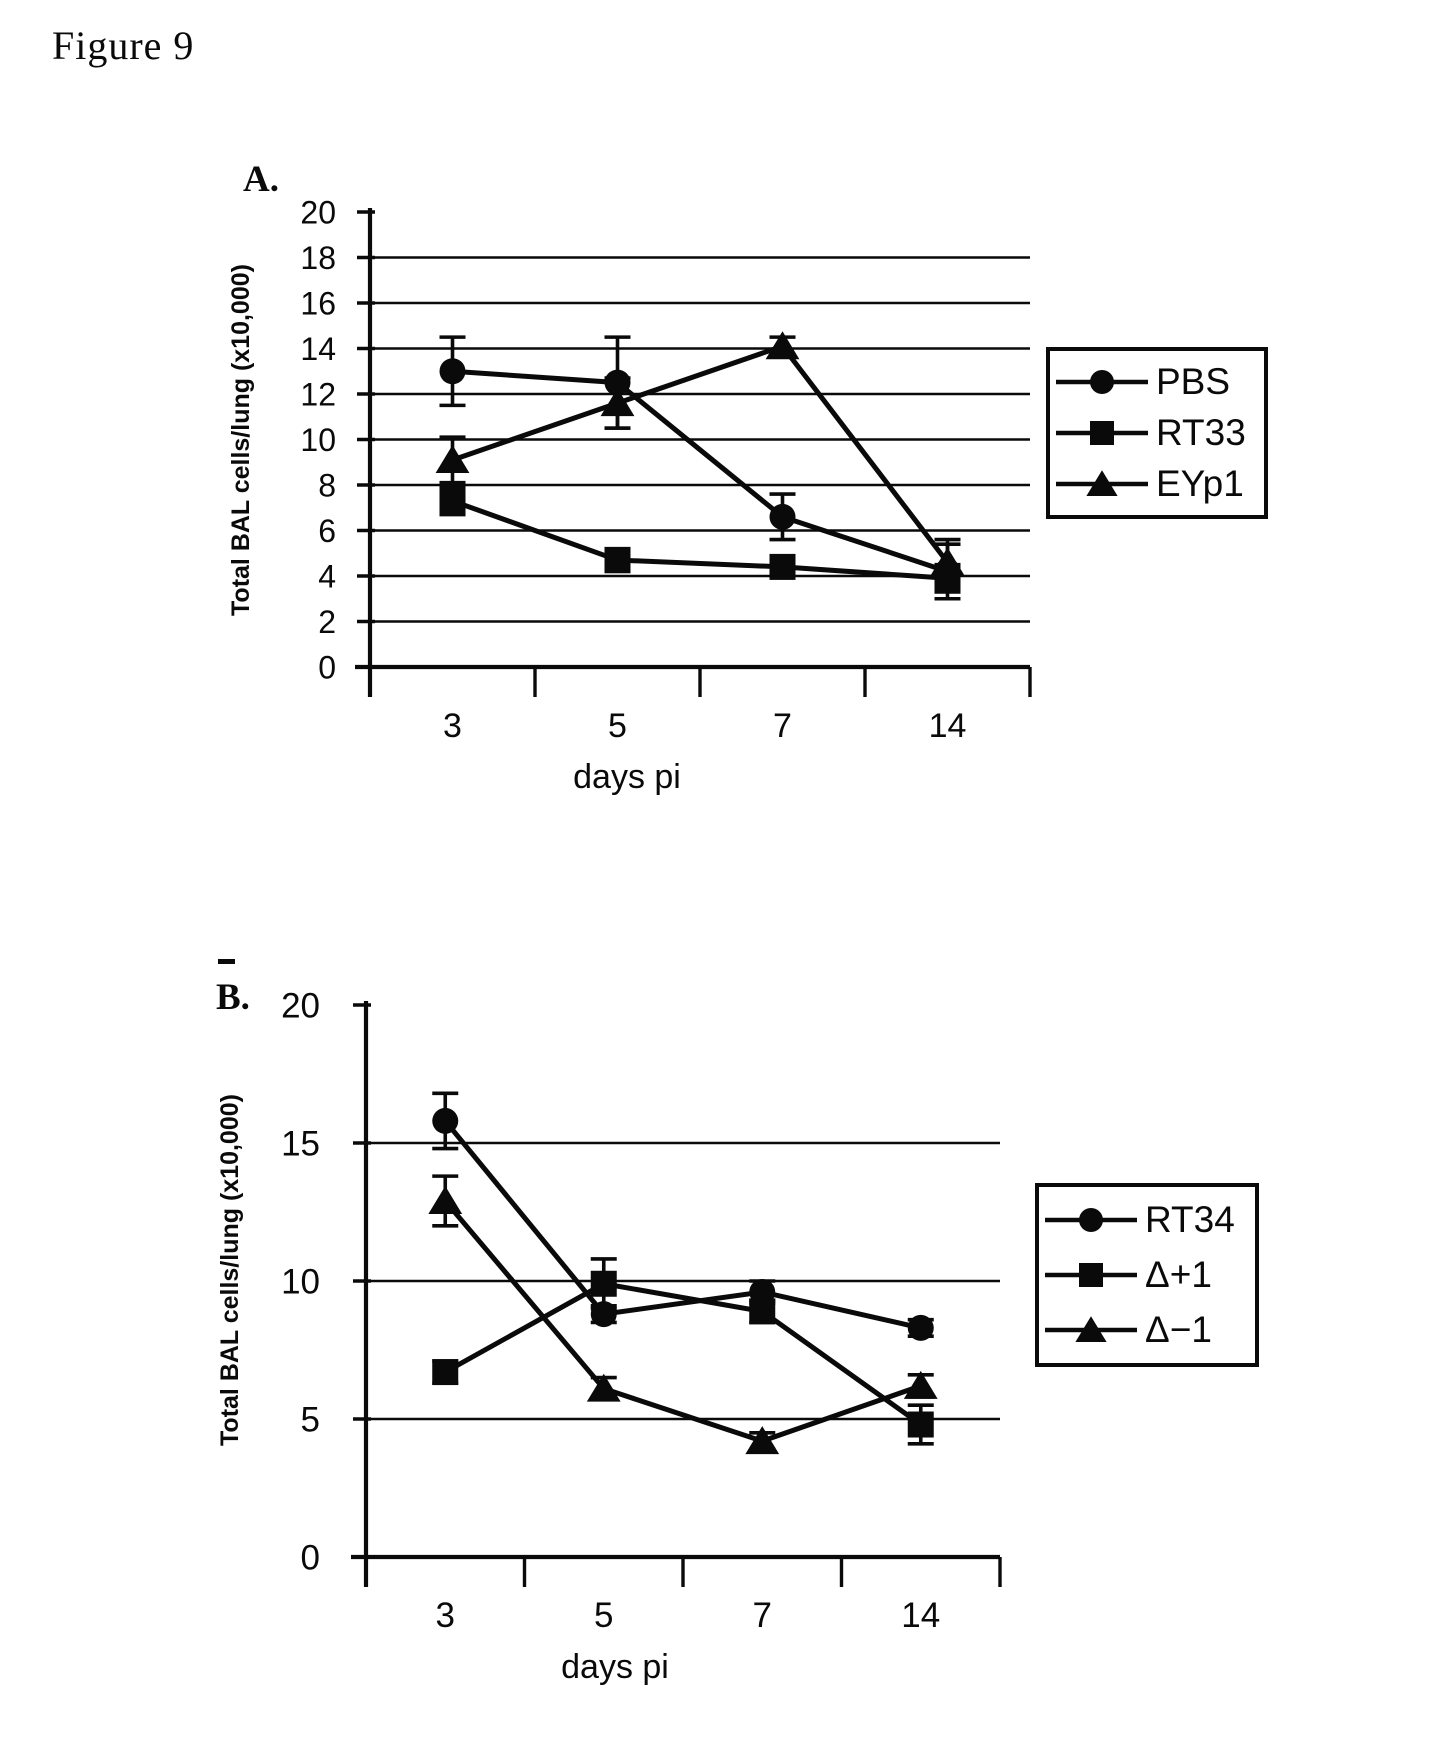 The height and width of the screenshot is (1763, 1455). What do you see at coordinates (1190, 1220) in the screenshot?
I see `legend-label-rt34: RT34` at bounding box center [1190, 1220].